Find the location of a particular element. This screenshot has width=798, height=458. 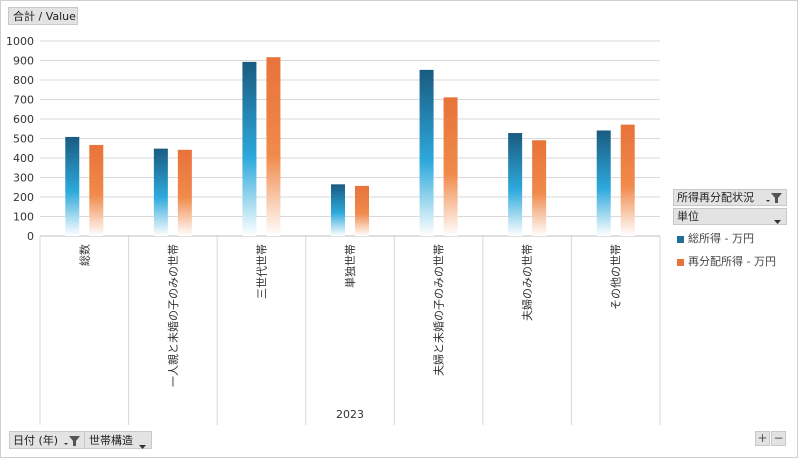

x-group-label: 2023 is located at coordinates (350, 414).